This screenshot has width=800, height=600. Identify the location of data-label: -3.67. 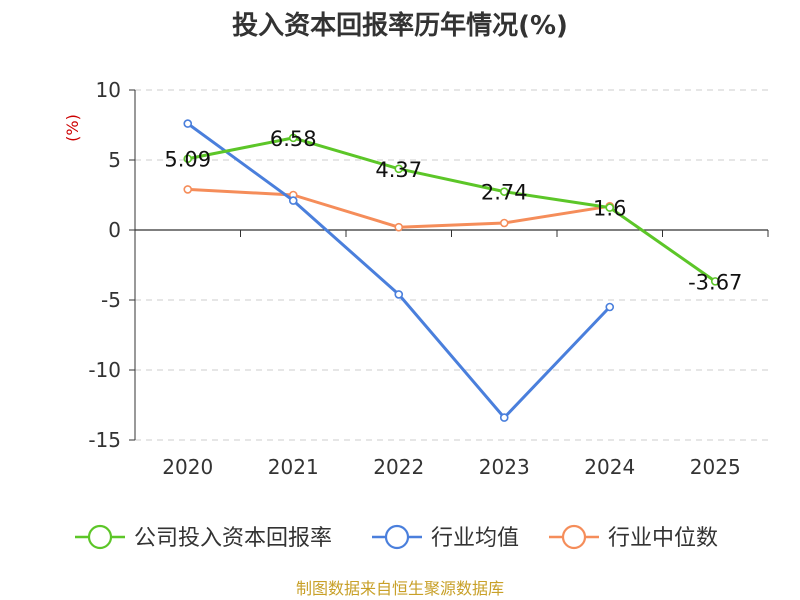
(715, 282).